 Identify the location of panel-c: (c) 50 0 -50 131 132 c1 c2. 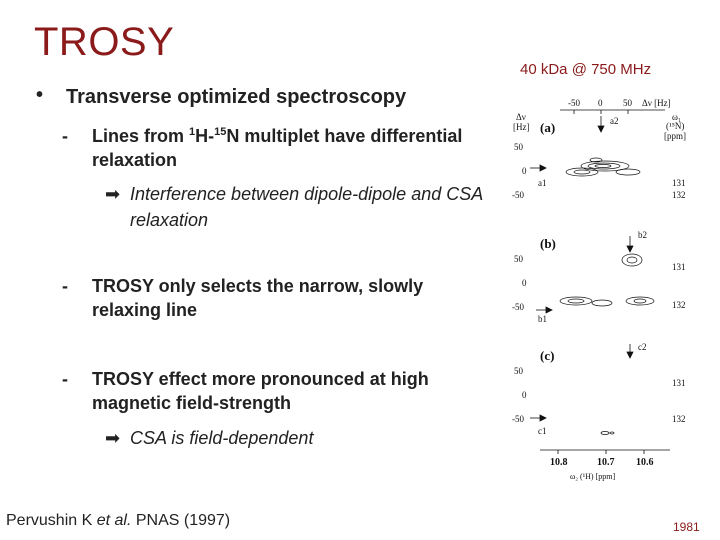
(599, 389).